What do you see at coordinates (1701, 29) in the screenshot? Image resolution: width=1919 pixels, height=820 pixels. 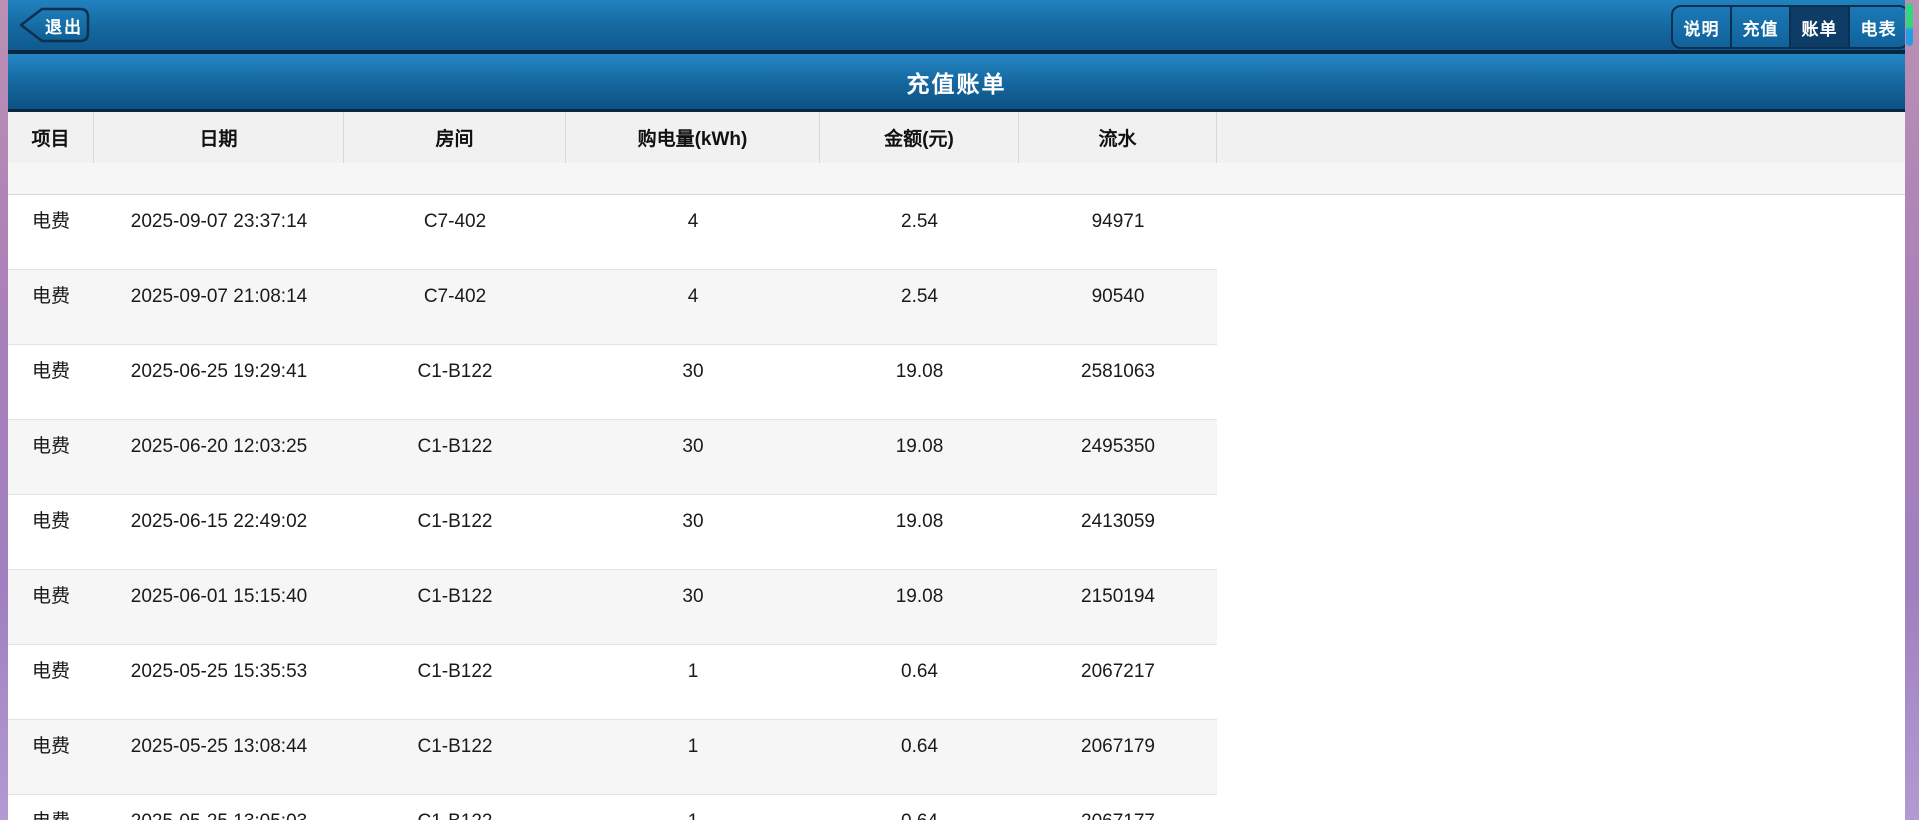 I see `nav-button-instructions: 说明` at bounding box center [1701, 29].